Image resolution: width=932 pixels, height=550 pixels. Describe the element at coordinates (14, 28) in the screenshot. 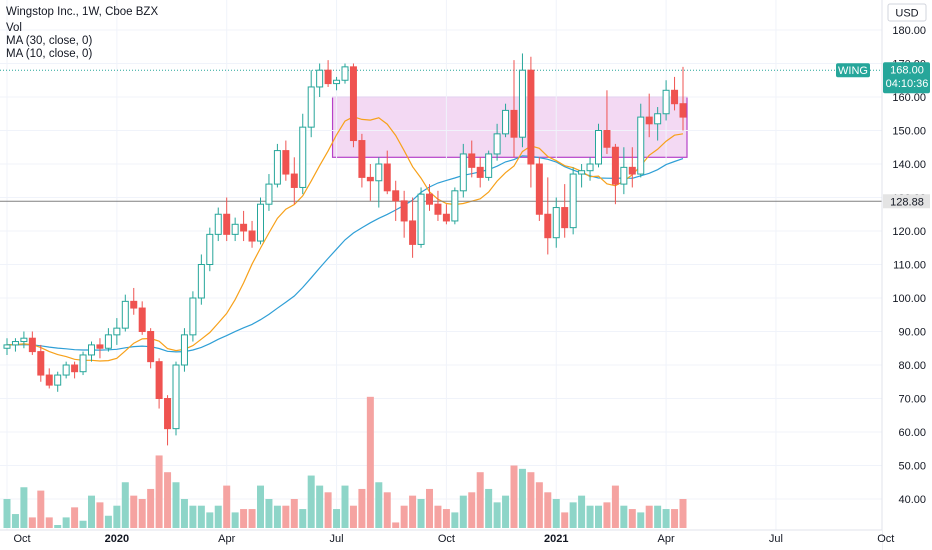

I see `indicator-vol: Vol` at that location.